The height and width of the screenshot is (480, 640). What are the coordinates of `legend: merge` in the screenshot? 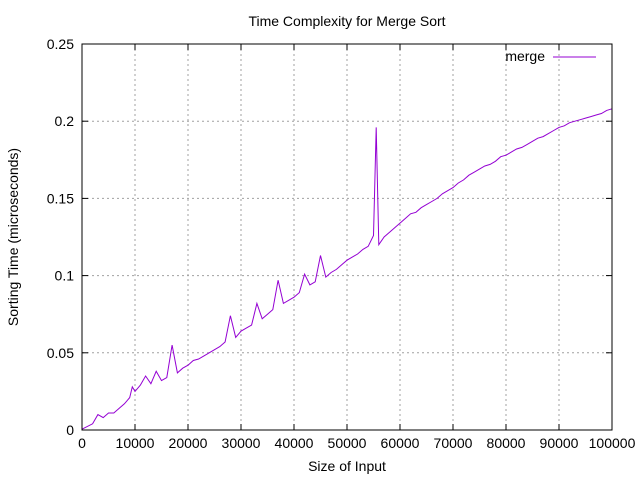 It's located at (550, 56).